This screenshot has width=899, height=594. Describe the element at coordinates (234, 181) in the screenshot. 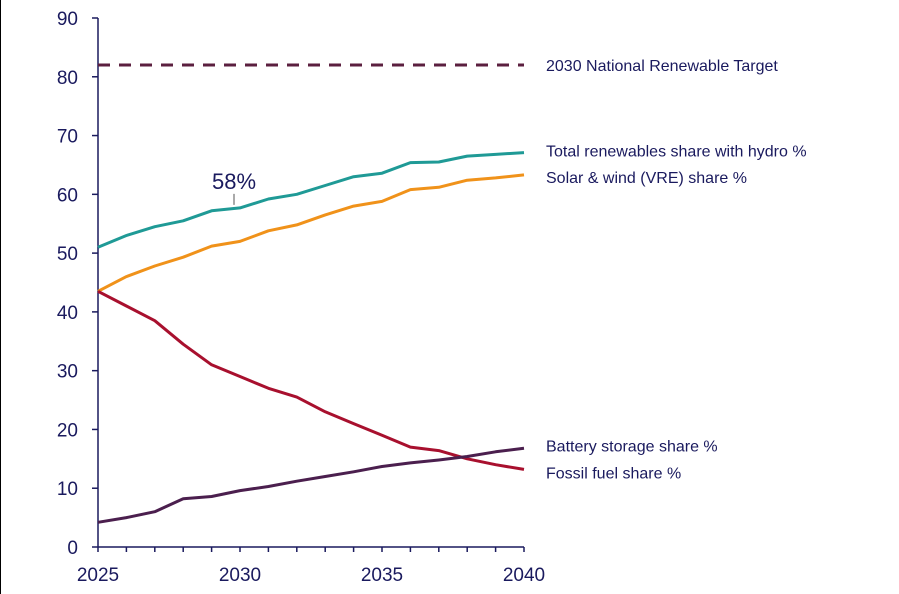

I see `annotation-label: 58%` at that location.